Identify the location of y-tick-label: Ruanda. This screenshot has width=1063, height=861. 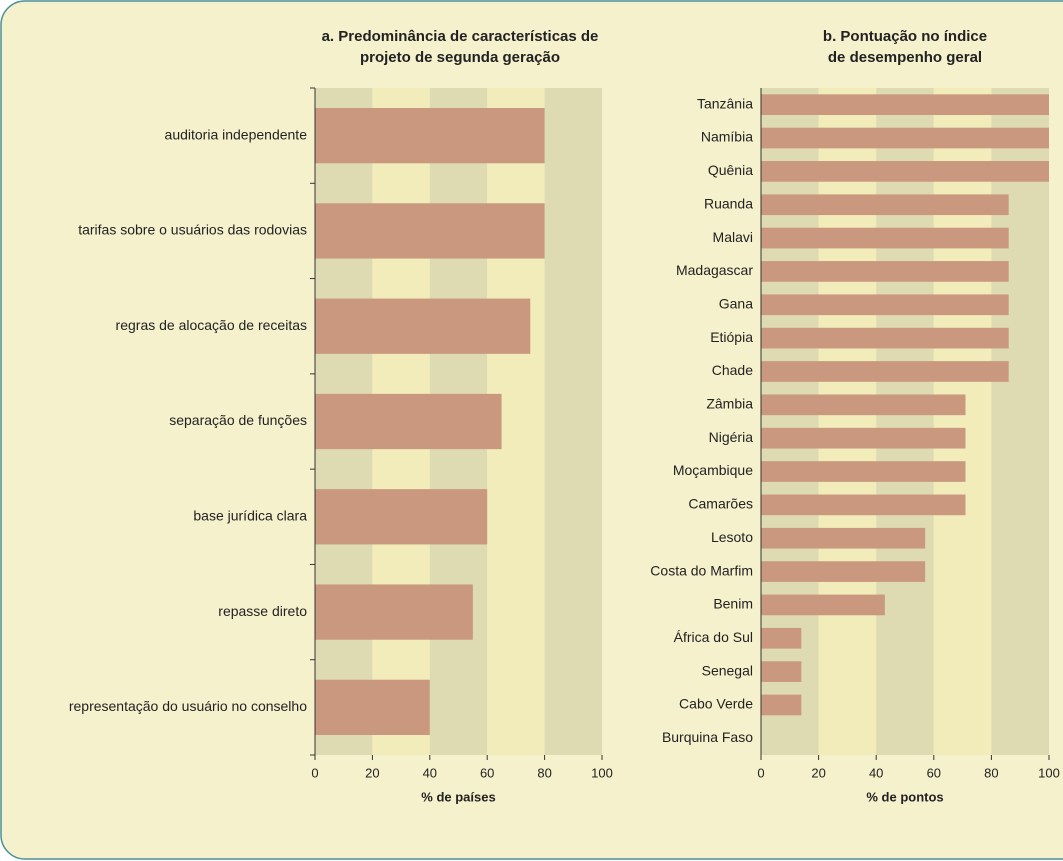
(728, 203).